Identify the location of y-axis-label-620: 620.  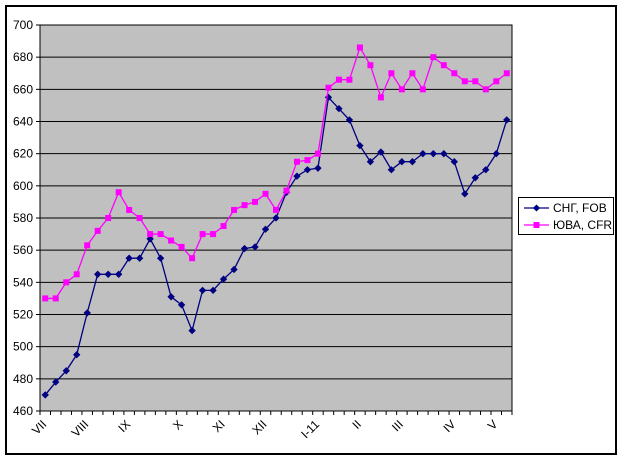
(23, 154).